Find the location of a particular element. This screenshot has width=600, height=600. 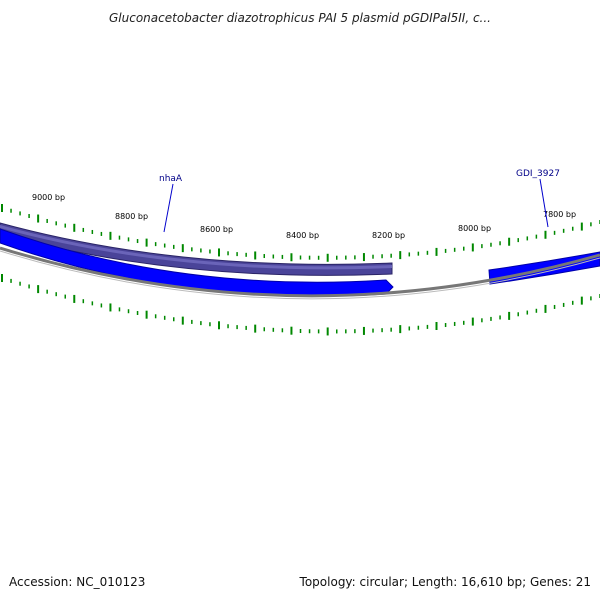

scale-label-8400: 8400 bp is located at coordinates (302, 235).